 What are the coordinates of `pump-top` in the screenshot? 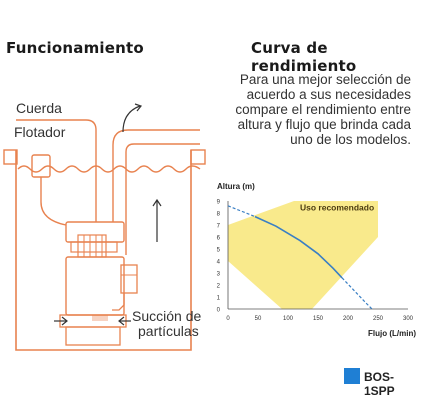 It's located at (95, 232).